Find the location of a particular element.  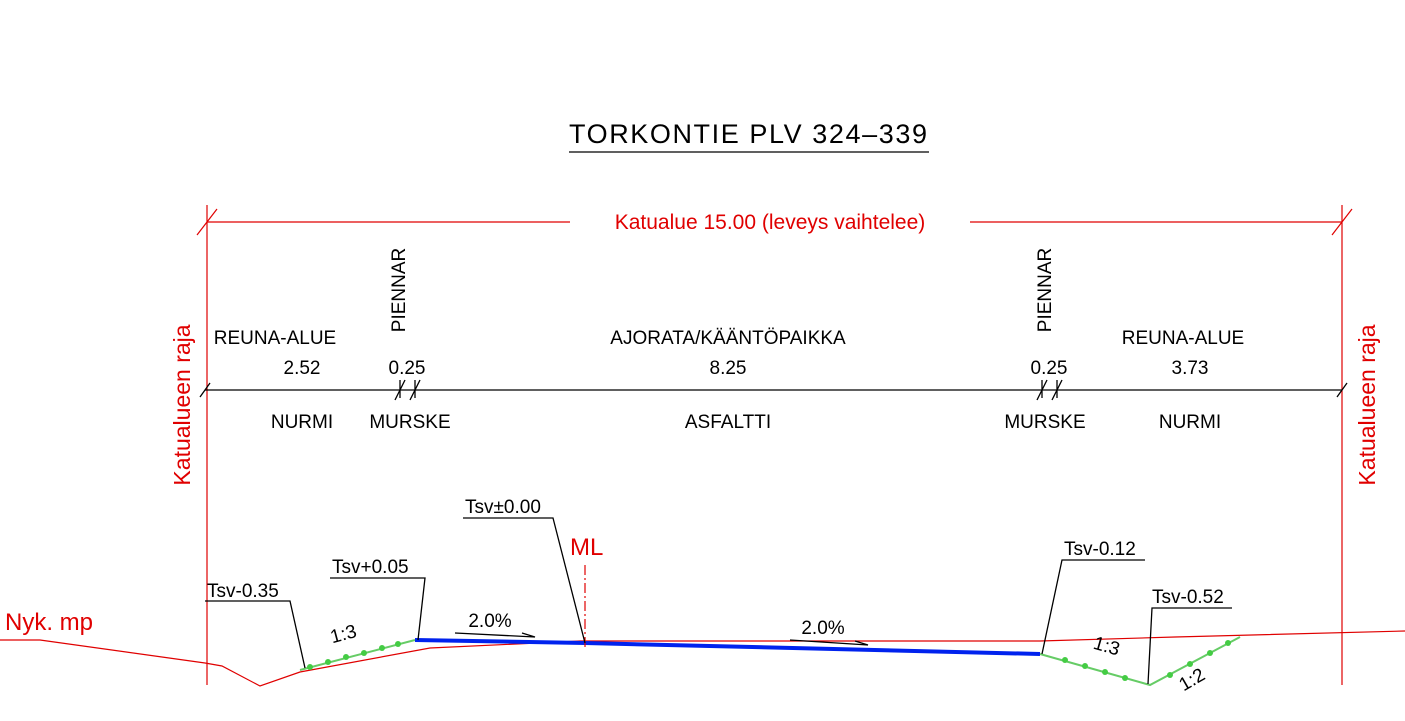

title: TORKONTIE PLV 324–339 is located at coordinates (748, 134).